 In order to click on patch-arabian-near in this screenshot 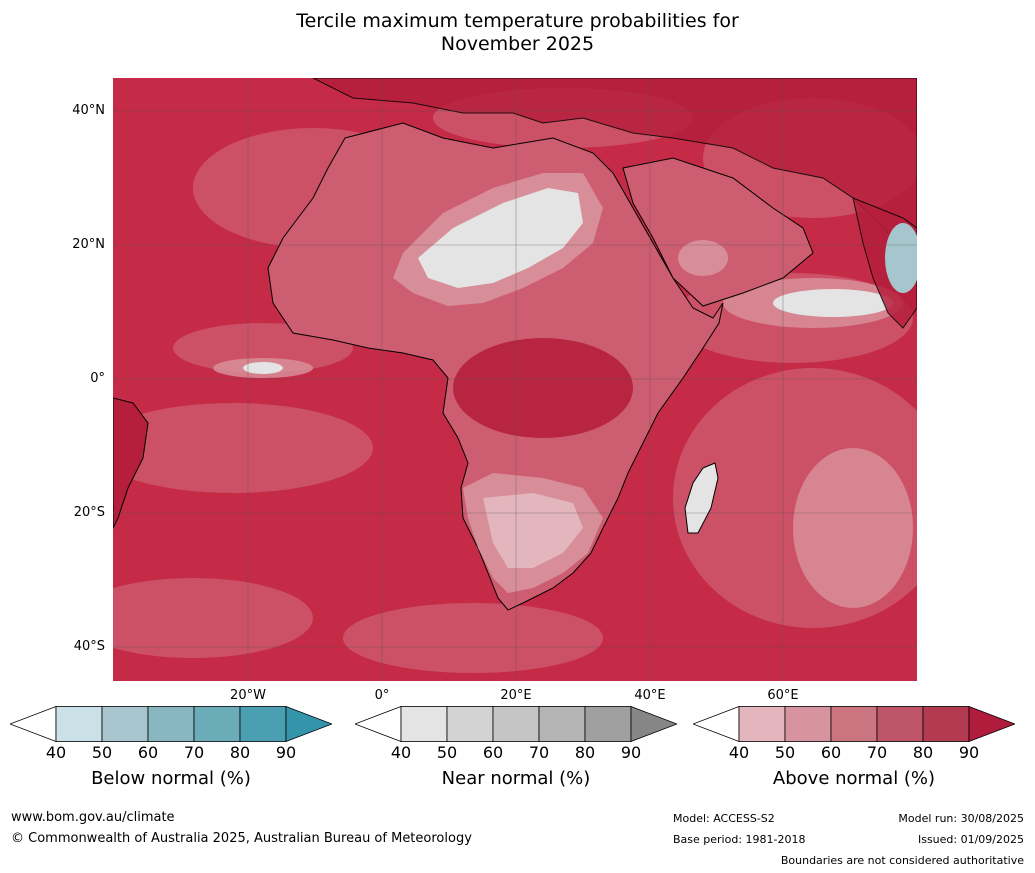, I will do `click(833, 303)`.